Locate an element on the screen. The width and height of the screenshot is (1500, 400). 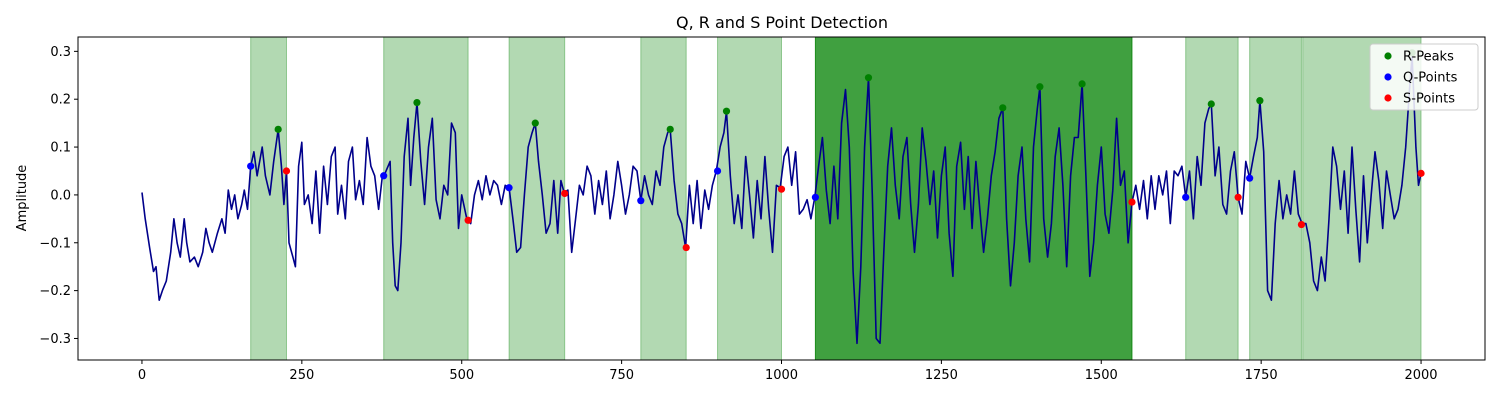
legend-label-r-peaks: R-Peaks is located at coordinates (1428, 57).